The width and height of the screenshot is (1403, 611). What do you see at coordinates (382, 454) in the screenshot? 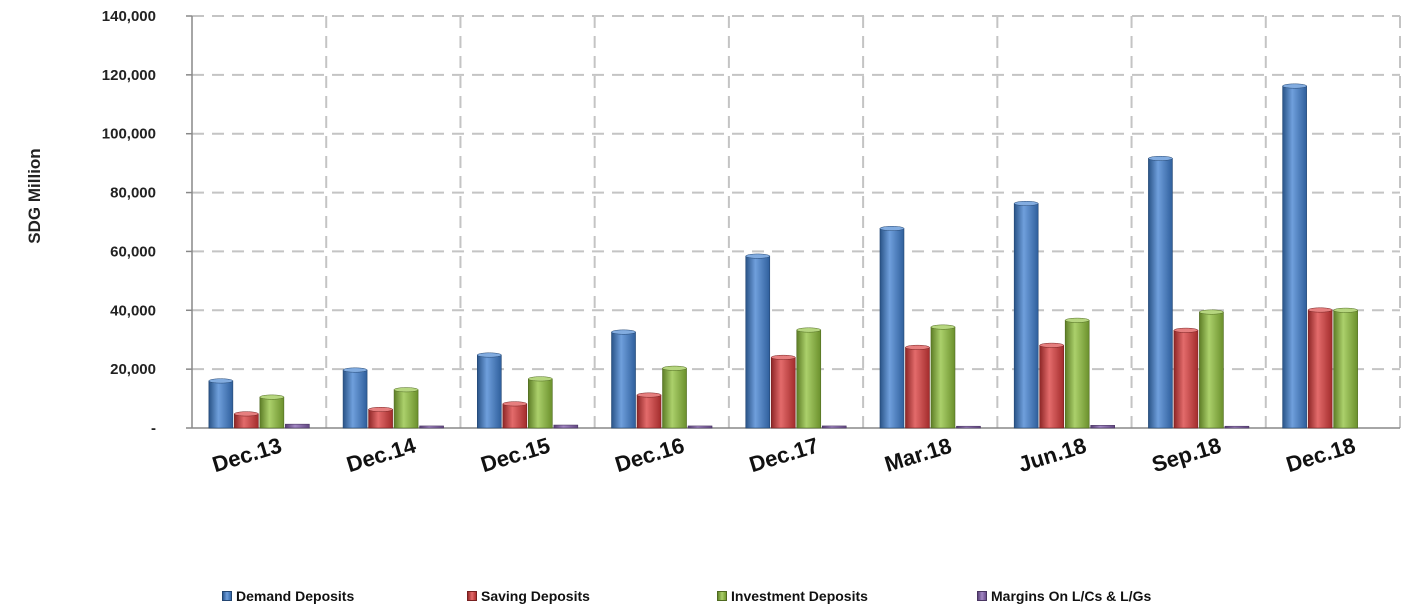
I see `x-tick-label: Dec.14` at bounding box center [382, 454].